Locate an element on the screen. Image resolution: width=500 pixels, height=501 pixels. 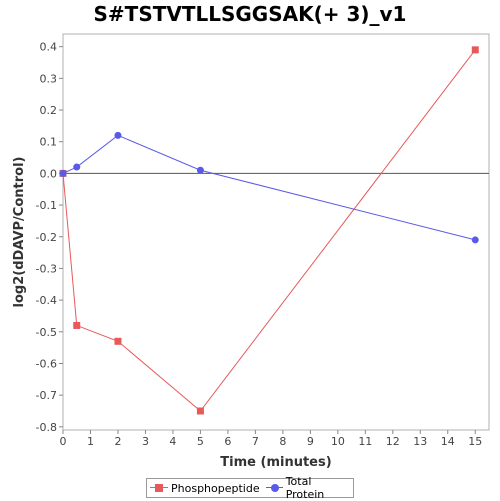
y-tick-label: -0.5 is located at coordinates (46, 332).